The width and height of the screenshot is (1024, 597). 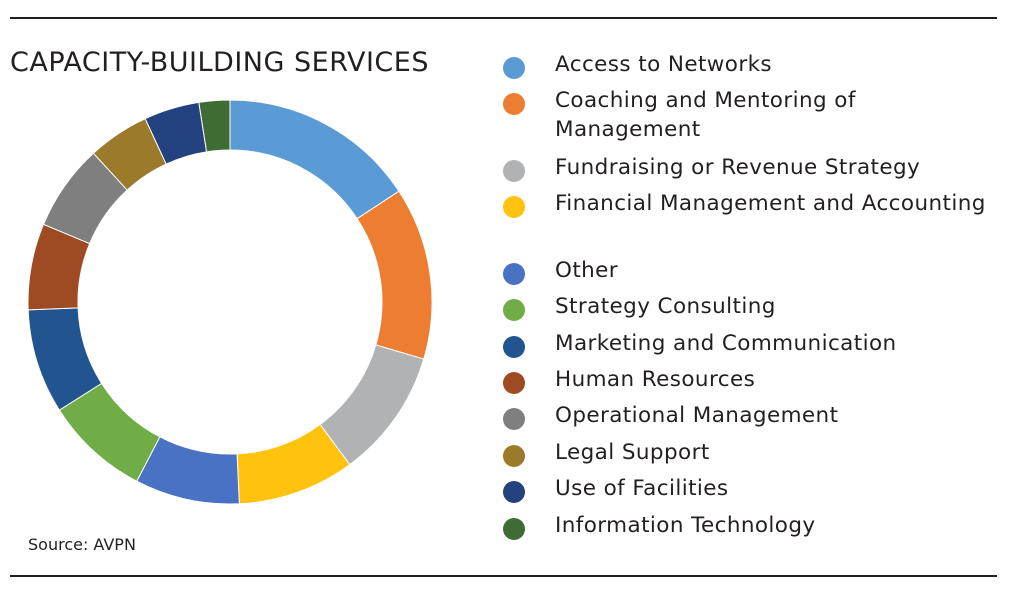 What do you see at coordinates (770, 203) in the screenshot?
I see `legend-label: Financial Management and Accounting` at bounding box center [770, 203].